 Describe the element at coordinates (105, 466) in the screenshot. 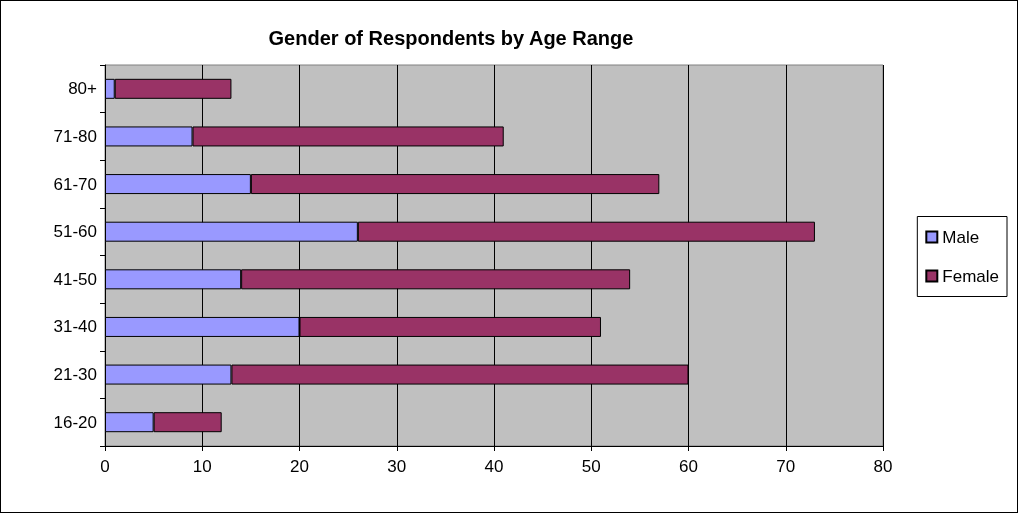

I see `x-tick-label: 0` at that location.